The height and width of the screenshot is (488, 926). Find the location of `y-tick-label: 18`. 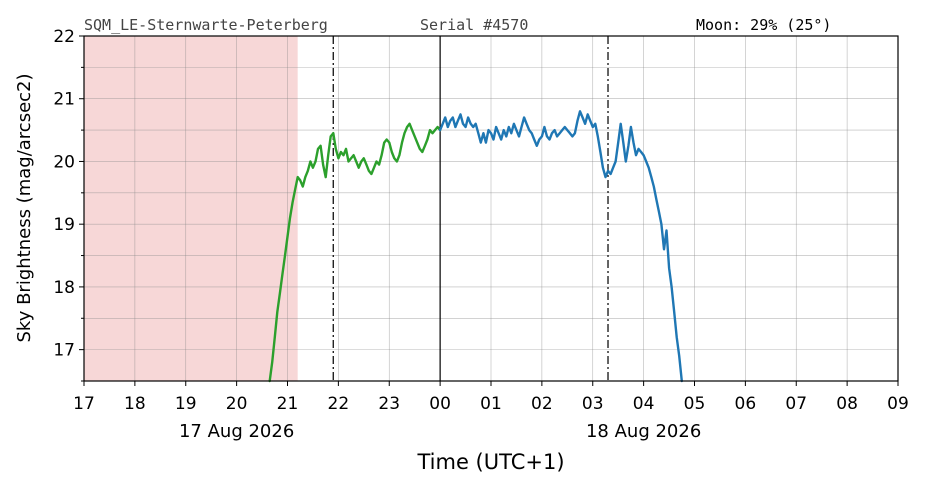

y-tick-label: 18 is located at coordinates (64, 288).